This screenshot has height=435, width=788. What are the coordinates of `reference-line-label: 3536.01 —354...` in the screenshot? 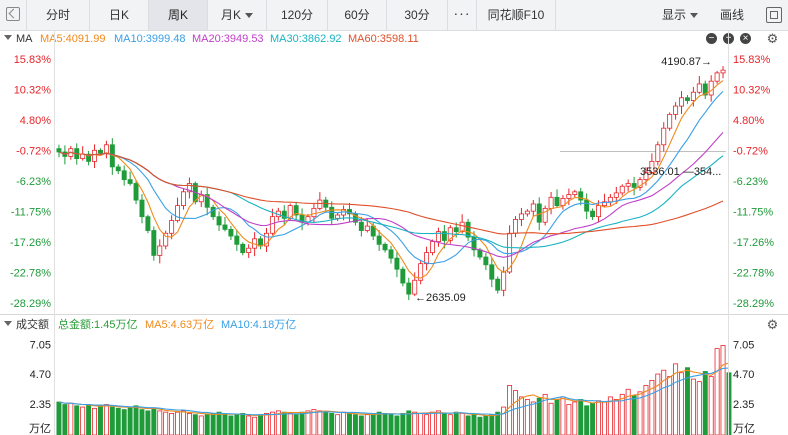 It's located at (680, 172).